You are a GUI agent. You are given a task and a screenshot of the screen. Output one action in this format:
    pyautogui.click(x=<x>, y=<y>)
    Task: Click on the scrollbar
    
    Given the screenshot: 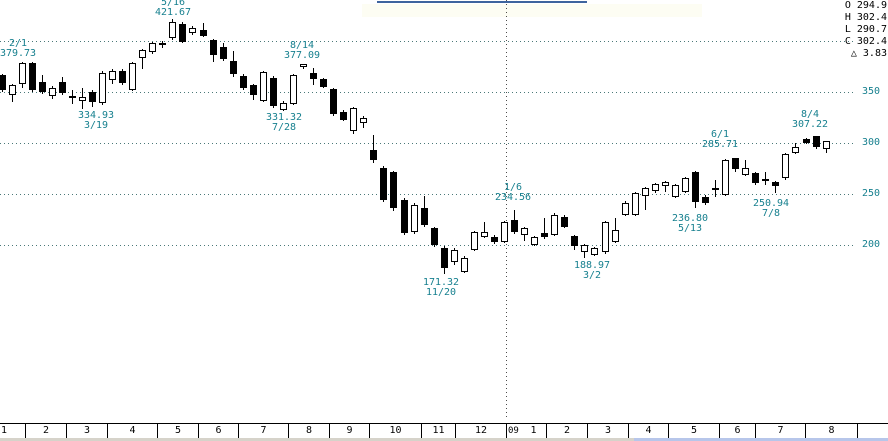 What is the action you would take?
    pyautogui.click(x=444, y=439)
    